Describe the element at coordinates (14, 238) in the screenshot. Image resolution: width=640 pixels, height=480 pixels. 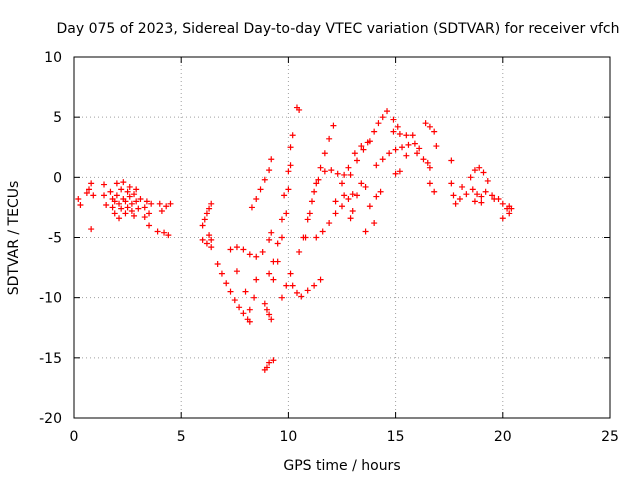
I see `y-axis-label: SDTVAR / TECUs` at that location.